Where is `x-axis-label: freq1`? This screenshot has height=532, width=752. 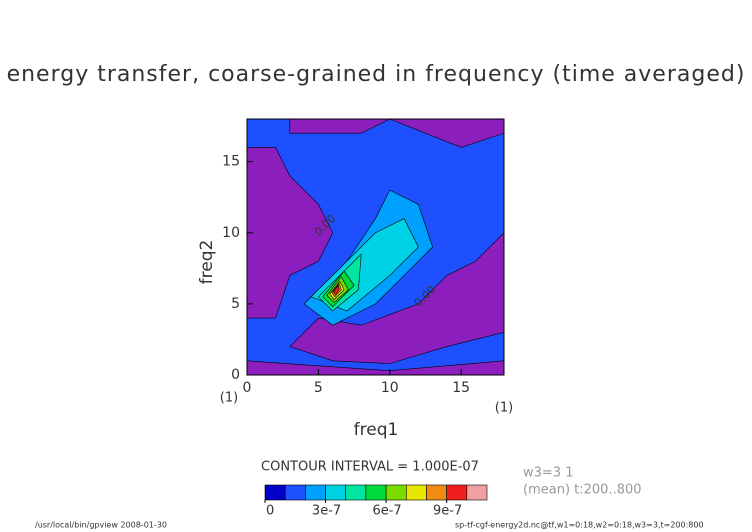
x-axis-label: freq1 is located at coordinates (376, 430).